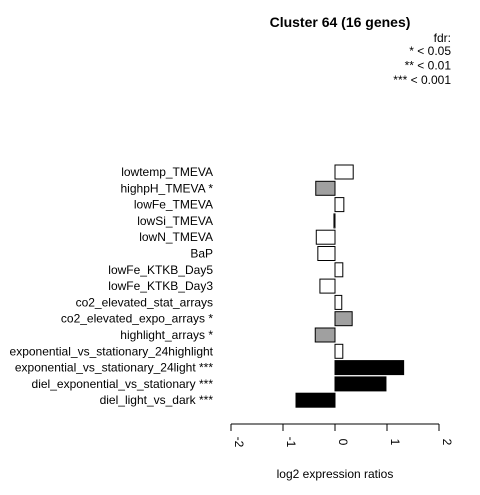 The width and height of the screenshot is (480, 495). Describe the element at coordinates (144, 302) in the screenshot. I see `category-label: co2_elevated_stat_arrays` at that location.